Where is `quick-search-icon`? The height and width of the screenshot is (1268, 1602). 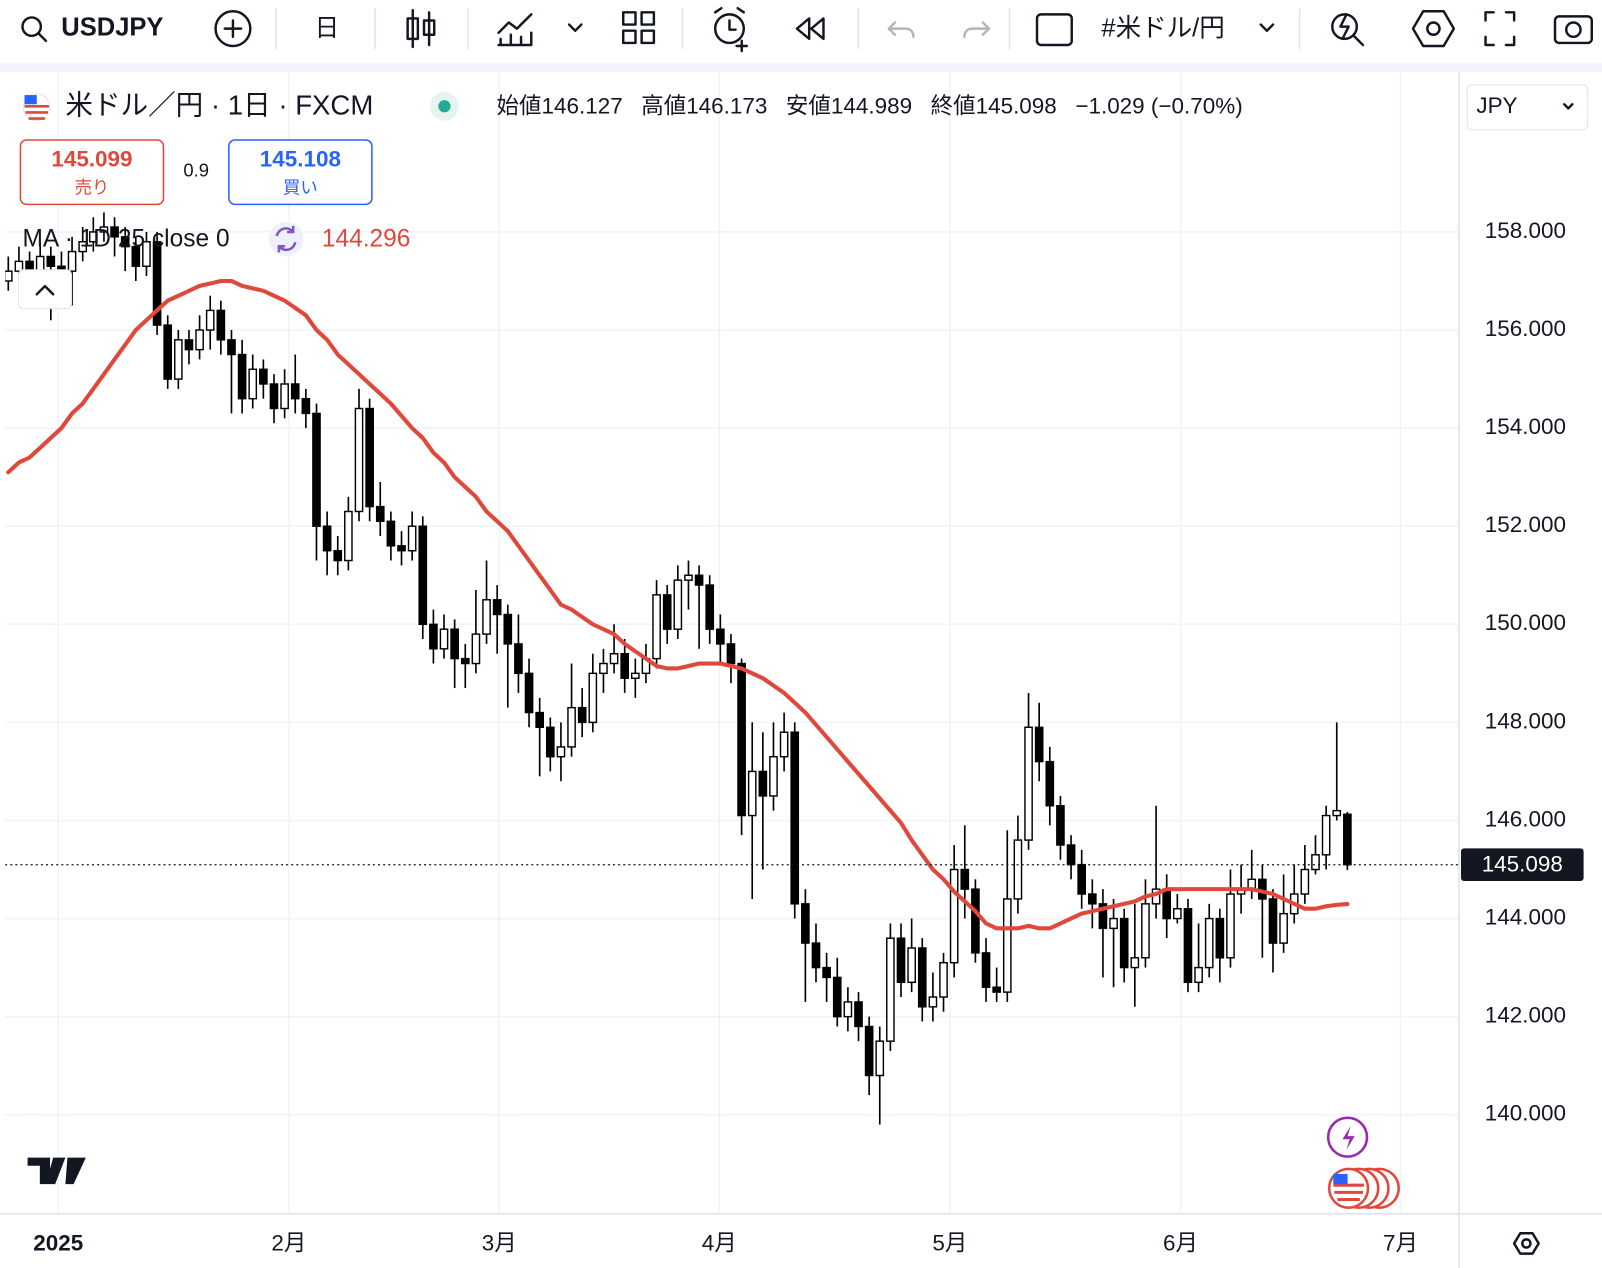
quick-search-icon is located at coordinates (1345, 27).